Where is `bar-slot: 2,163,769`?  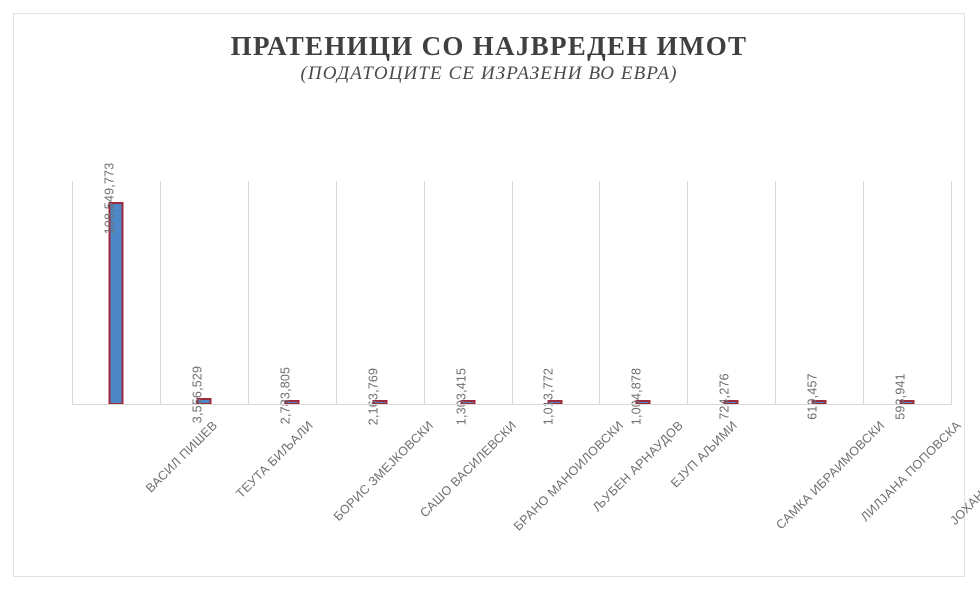 bar-slot: 2,163,769 is located at coordinates (380, 303).